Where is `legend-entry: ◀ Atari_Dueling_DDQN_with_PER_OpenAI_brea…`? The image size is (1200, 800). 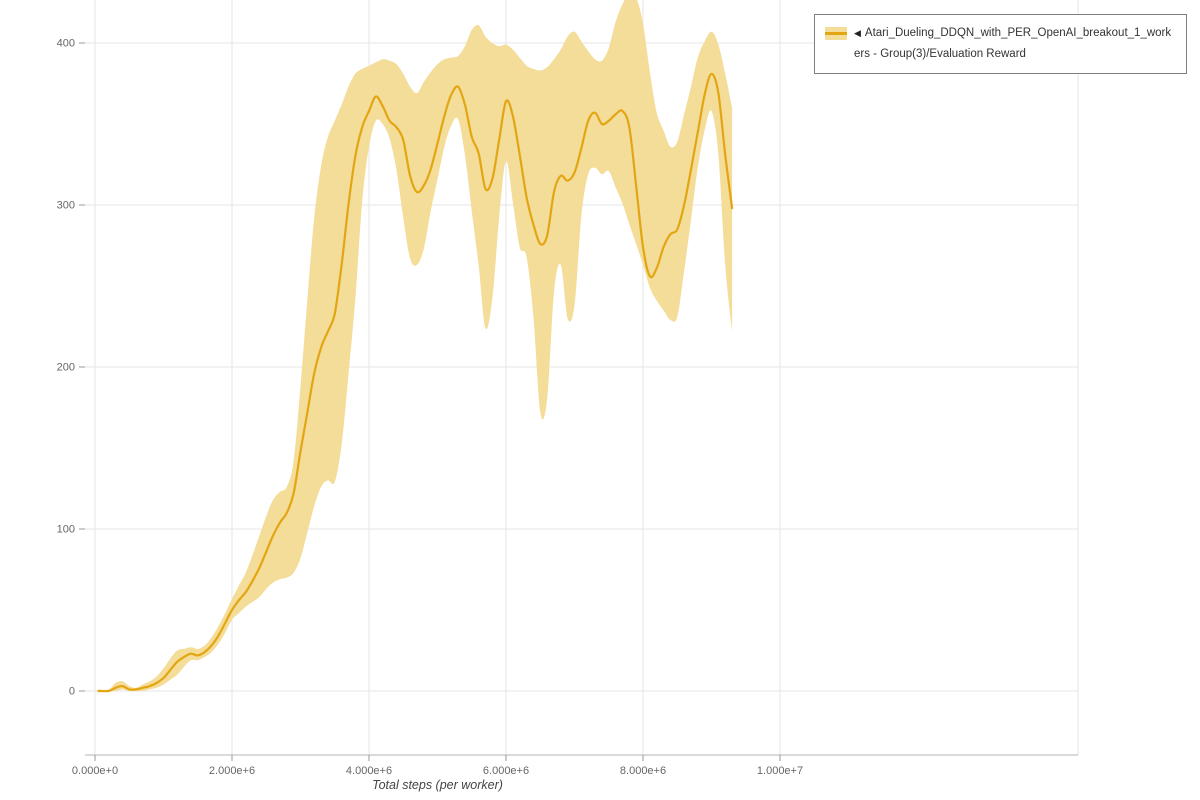
legend-entry: ◀ Atari_Dueling_DDQN_with_PER_OpenAI_brea… is located at coordinates (1015, 44).